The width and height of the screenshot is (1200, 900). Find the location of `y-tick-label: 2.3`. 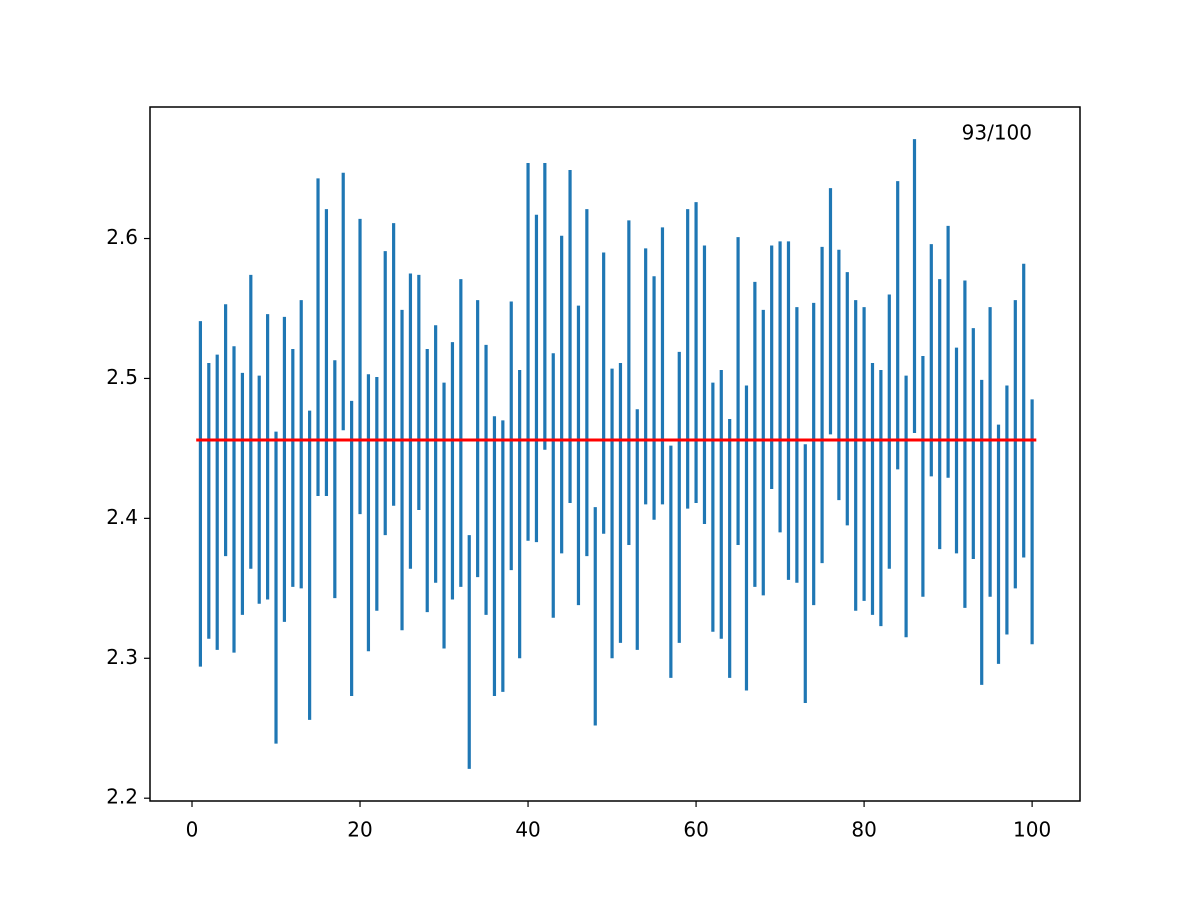

y-tick-label: 2.3 is located at coordinates (122, 657).